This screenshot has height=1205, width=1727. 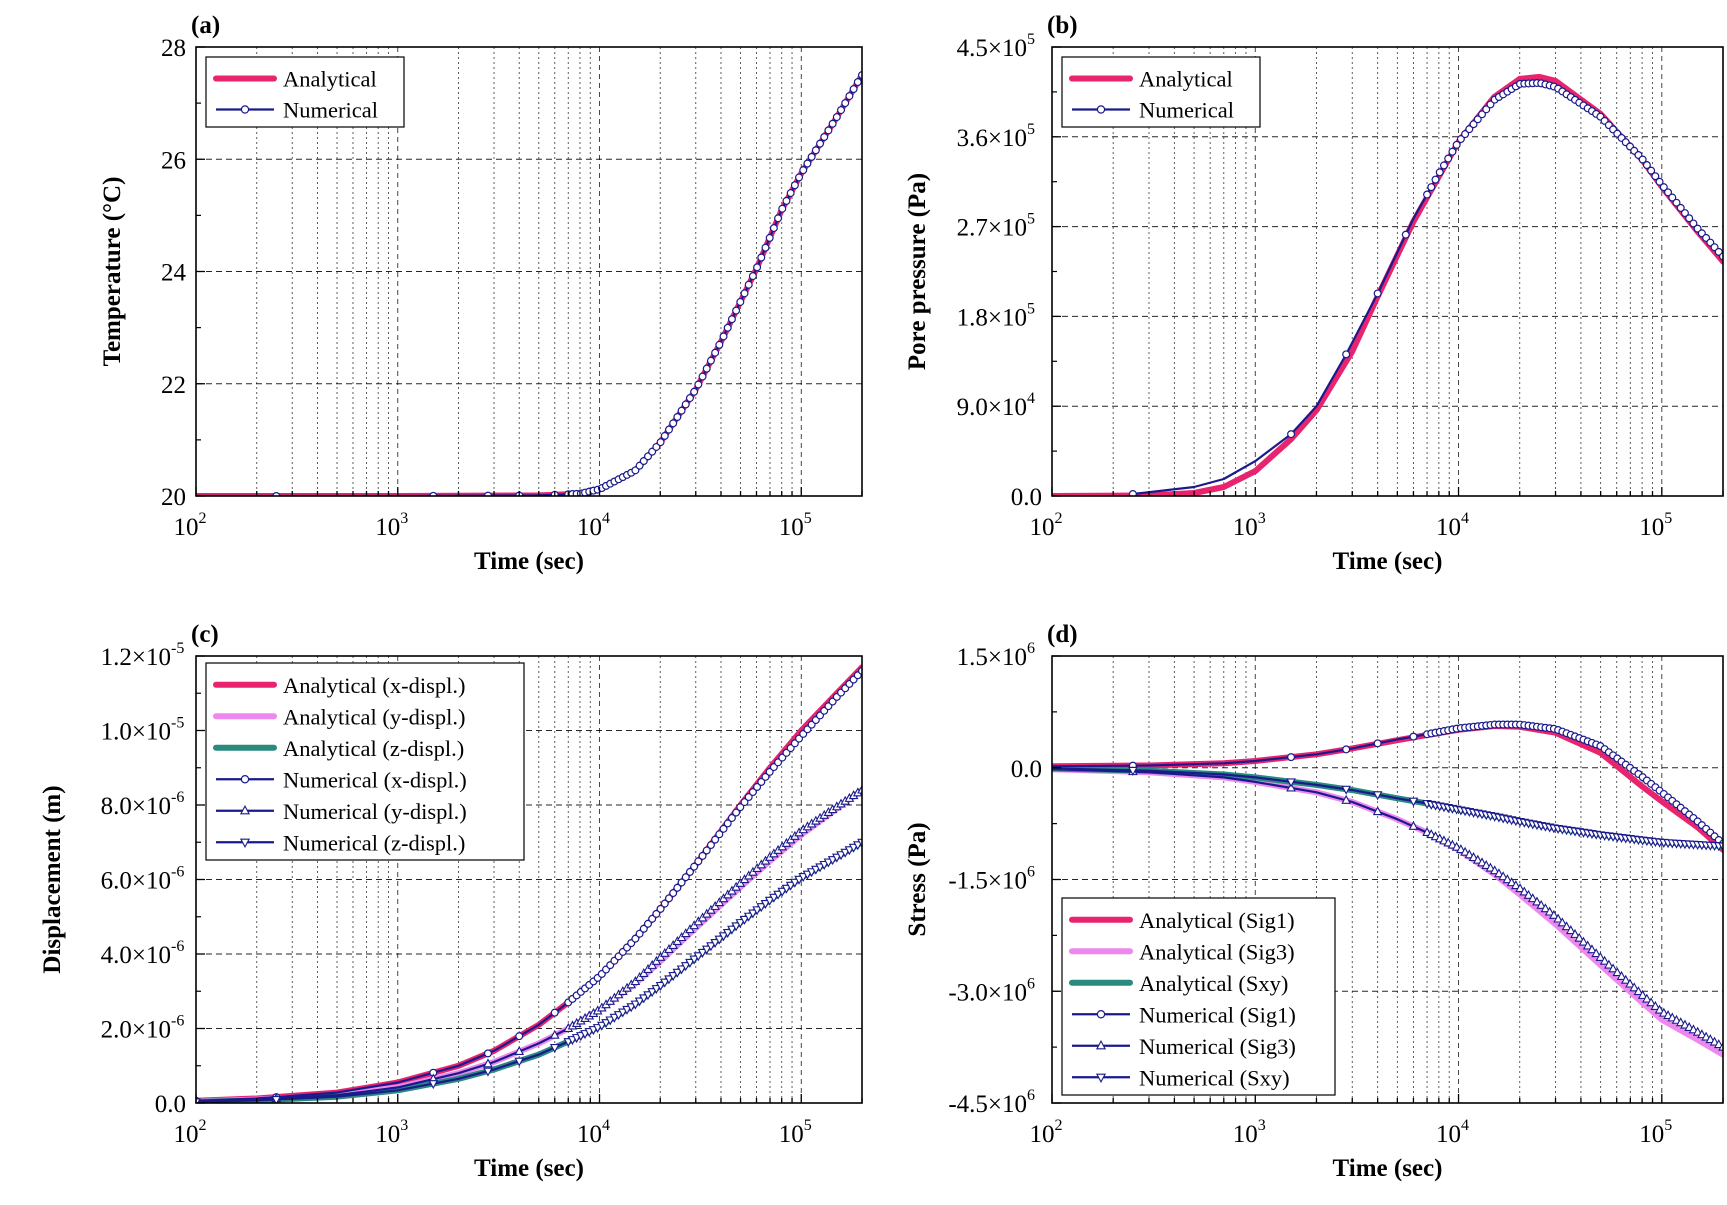 I want to click on y-tick-label: 24, so click(x=174, y=273).